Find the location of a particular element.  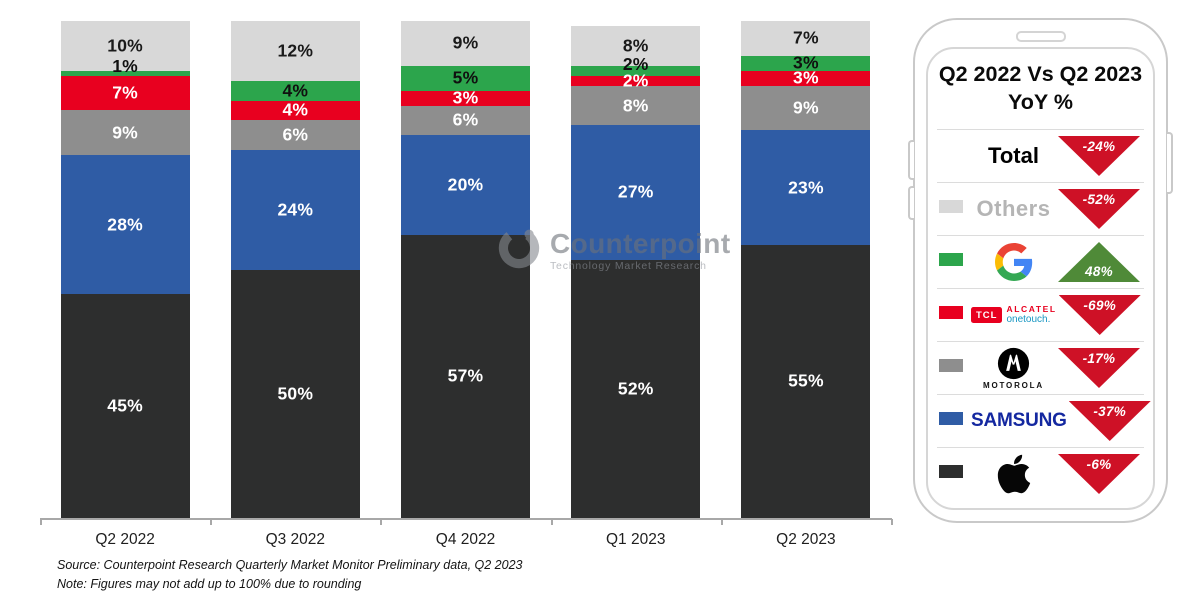

arrow-value: -69% is located at coordinates (1100, 305).